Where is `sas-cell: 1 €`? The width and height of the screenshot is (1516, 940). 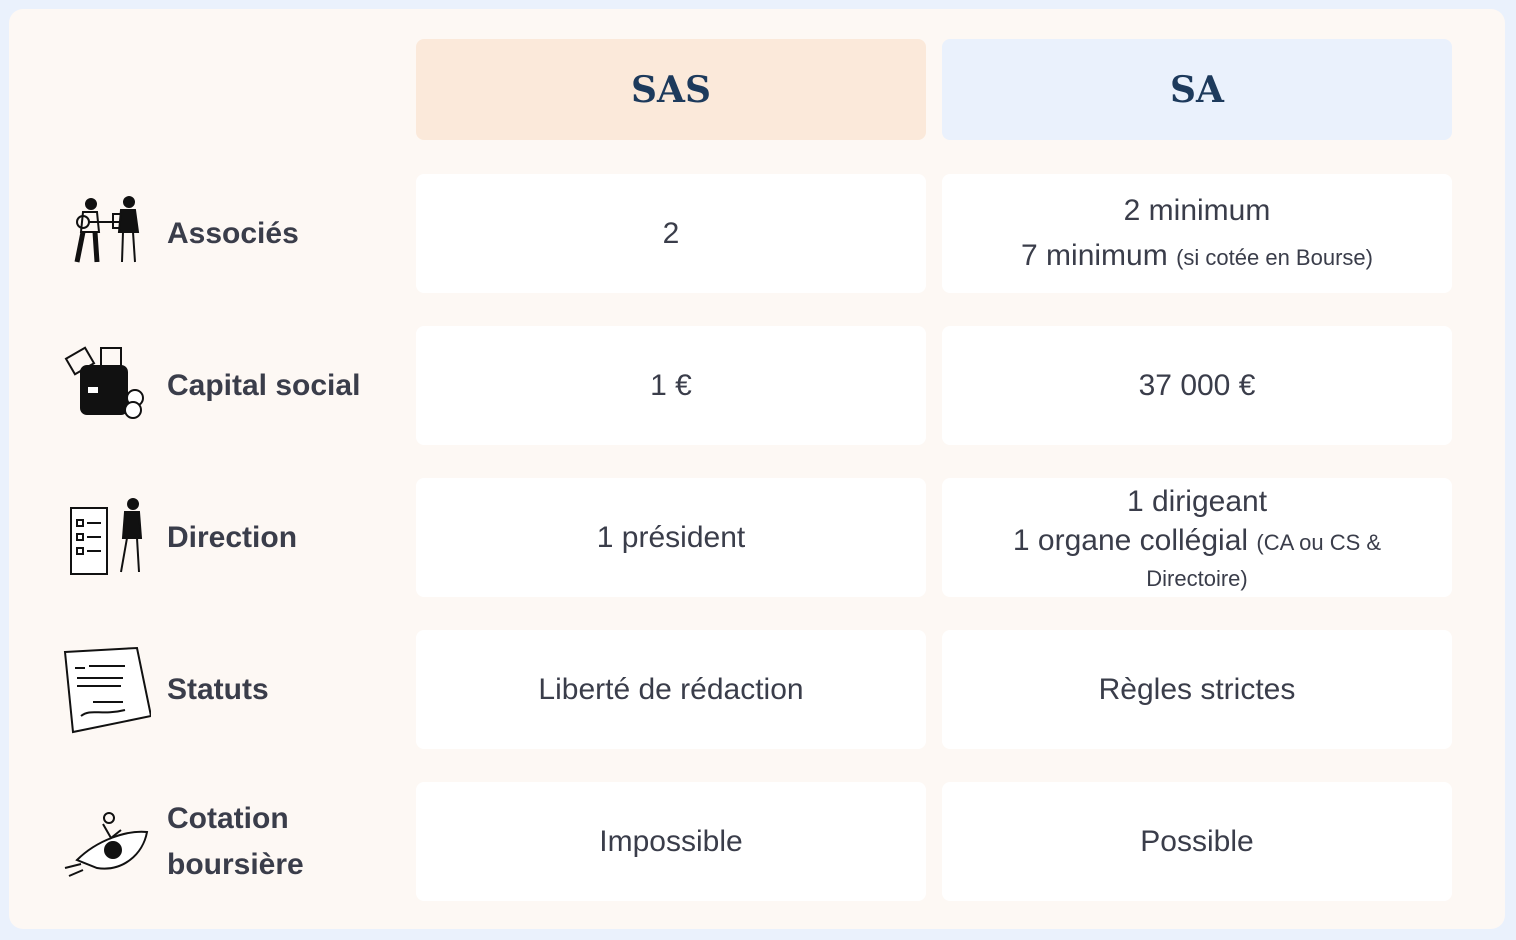
sas-cell: 1 € is located at coordinates (671, 385).